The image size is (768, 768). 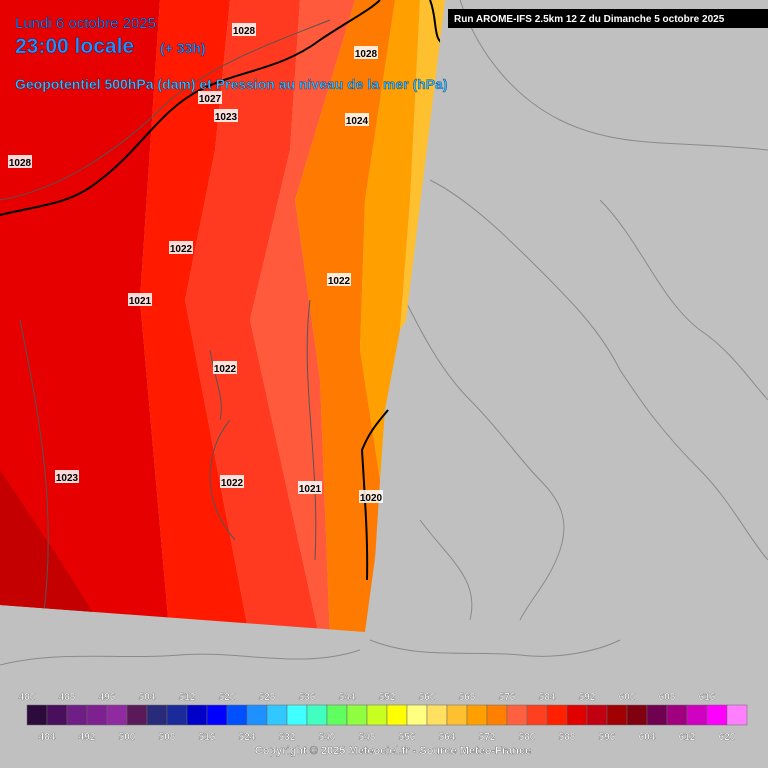 I want to click on isobar-label: 1027, so click(x=210, y=99).